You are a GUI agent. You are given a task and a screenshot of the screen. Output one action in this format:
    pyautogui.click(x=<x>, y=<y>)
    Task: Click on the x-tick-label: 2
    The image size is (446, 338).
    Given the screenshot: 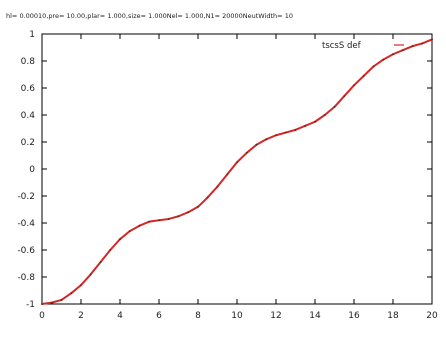 What is the action you would take?
    pyautogui.click(x=81, y=316)
    